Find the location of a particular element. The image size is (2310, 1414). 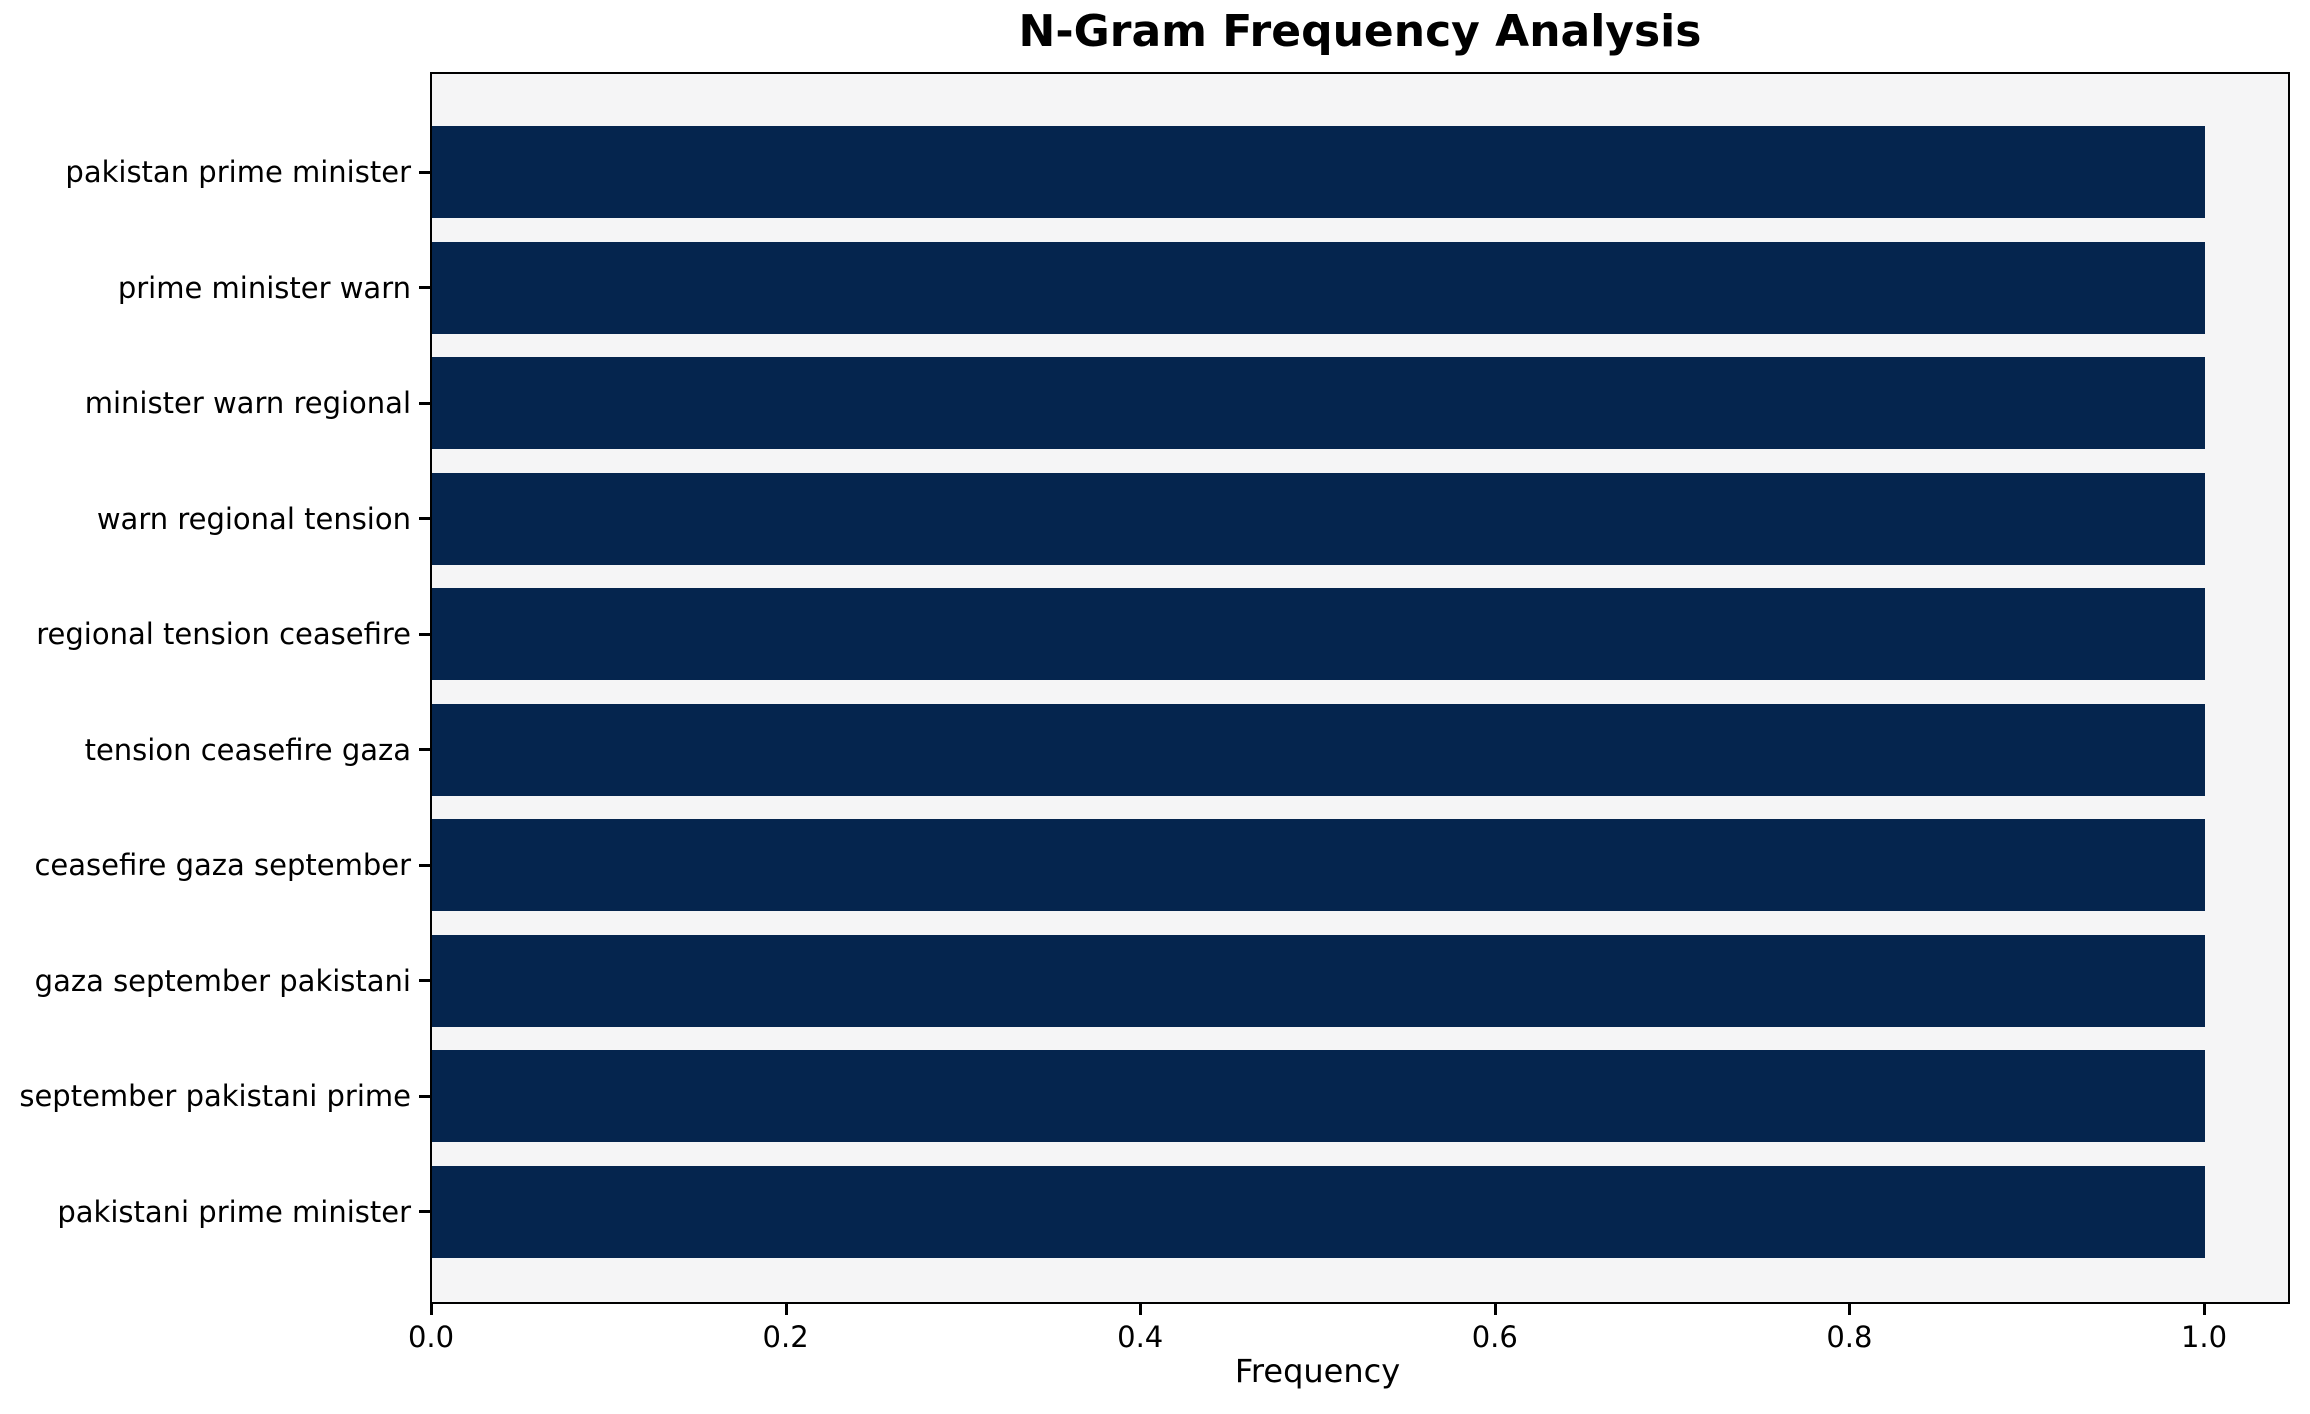

y-tick-row: regional tension ceasefire is located at coordinates (215, 634).